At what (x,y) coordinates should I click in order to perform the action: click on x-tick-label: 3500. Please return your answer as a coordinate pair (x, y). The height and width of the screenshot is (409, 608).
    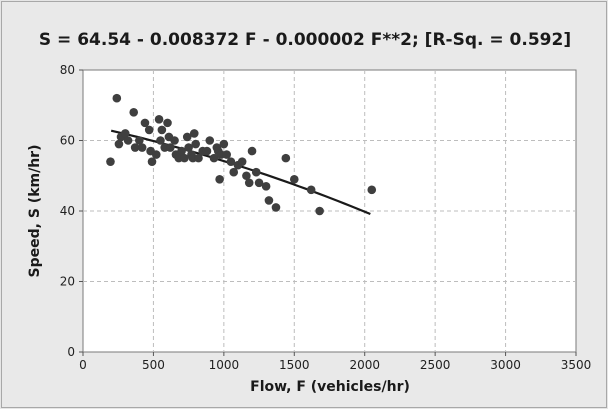
    Looking at the image, I should click on (576, 365).